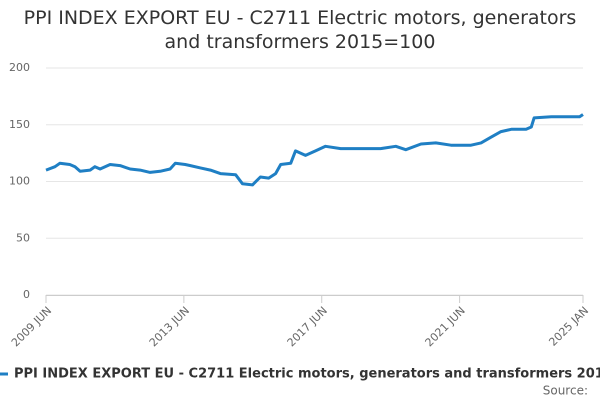 The width and height of the screenshot is (600, 400). What do you see at coordinates (23, 237) in the screenshot?
I see `y-tick-label: 50` at bounding box center [23, 237].